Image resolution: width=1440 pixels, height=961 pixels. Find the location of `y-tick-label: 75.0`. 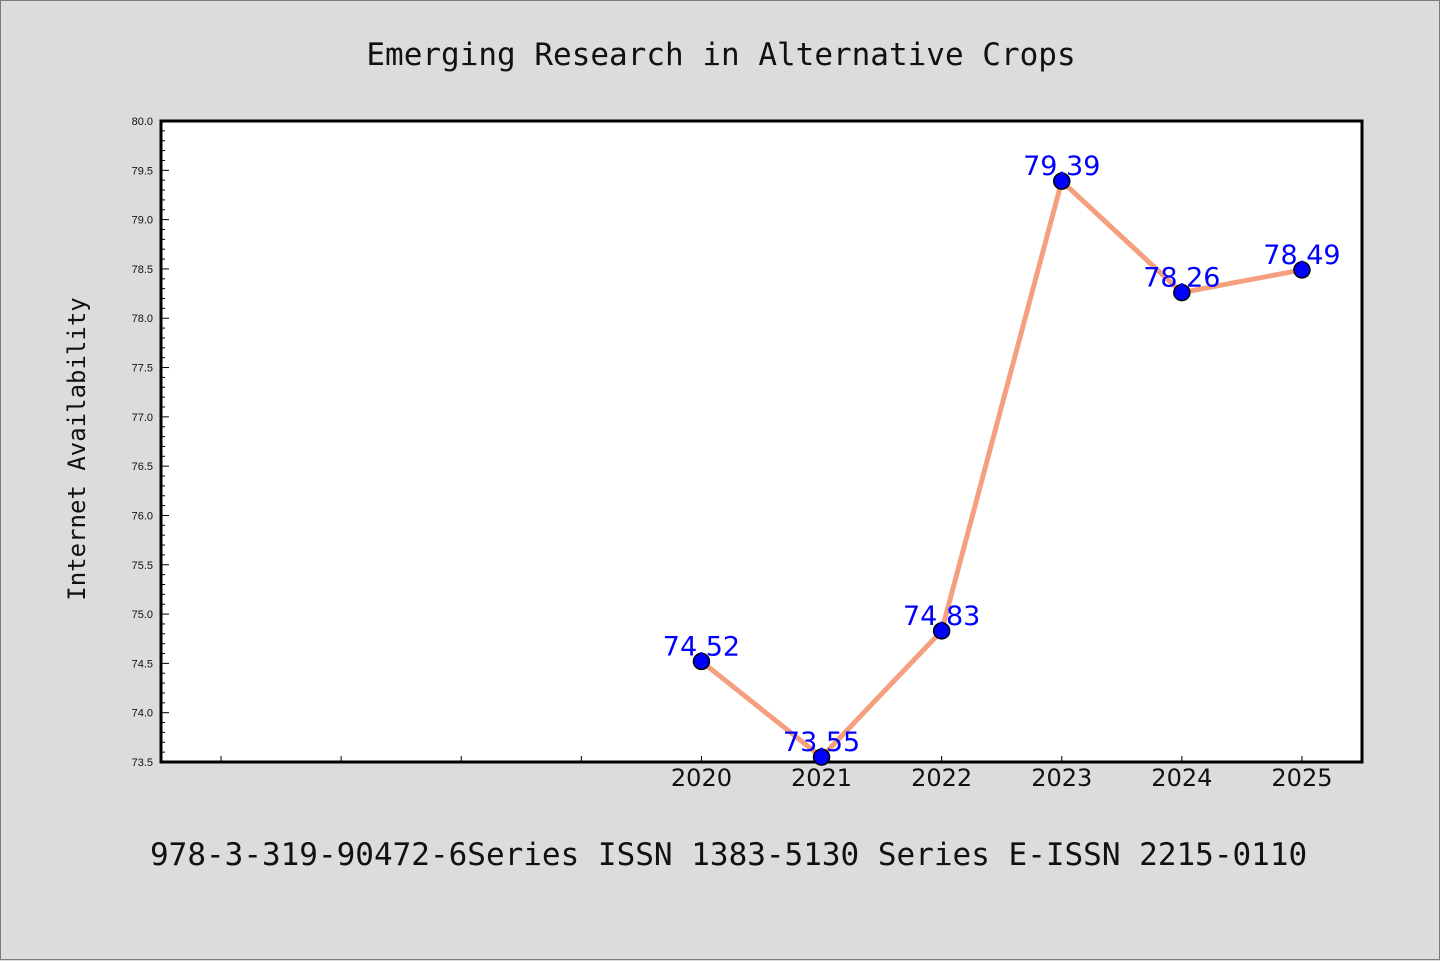

y-tick-label: 75.0 is located at coordinates (142, 615).